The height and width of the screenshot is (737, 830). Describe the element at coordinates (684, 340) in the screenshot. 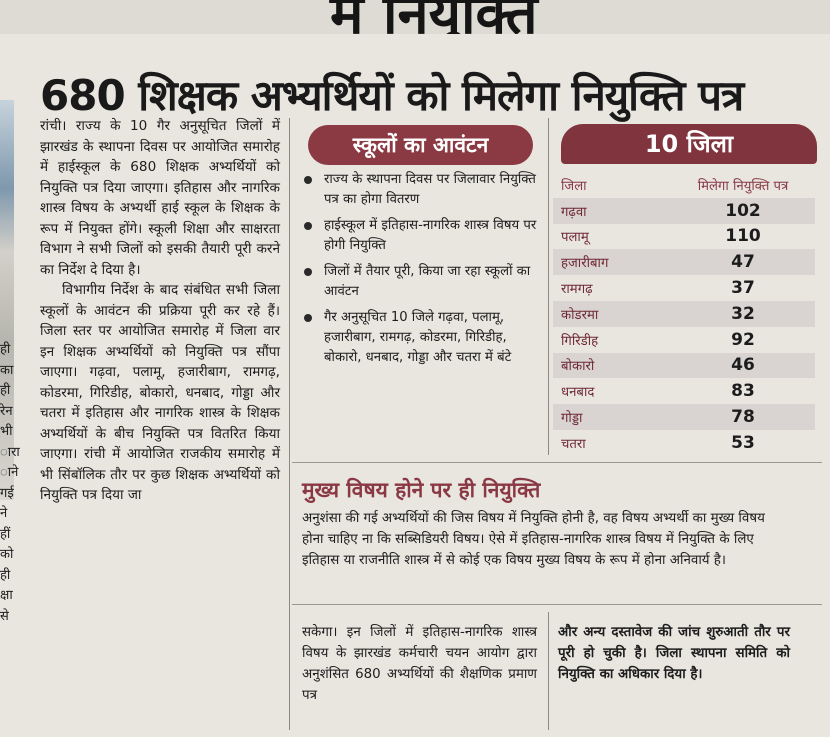

I see `district-row: गिरिडीह 92` at that location.